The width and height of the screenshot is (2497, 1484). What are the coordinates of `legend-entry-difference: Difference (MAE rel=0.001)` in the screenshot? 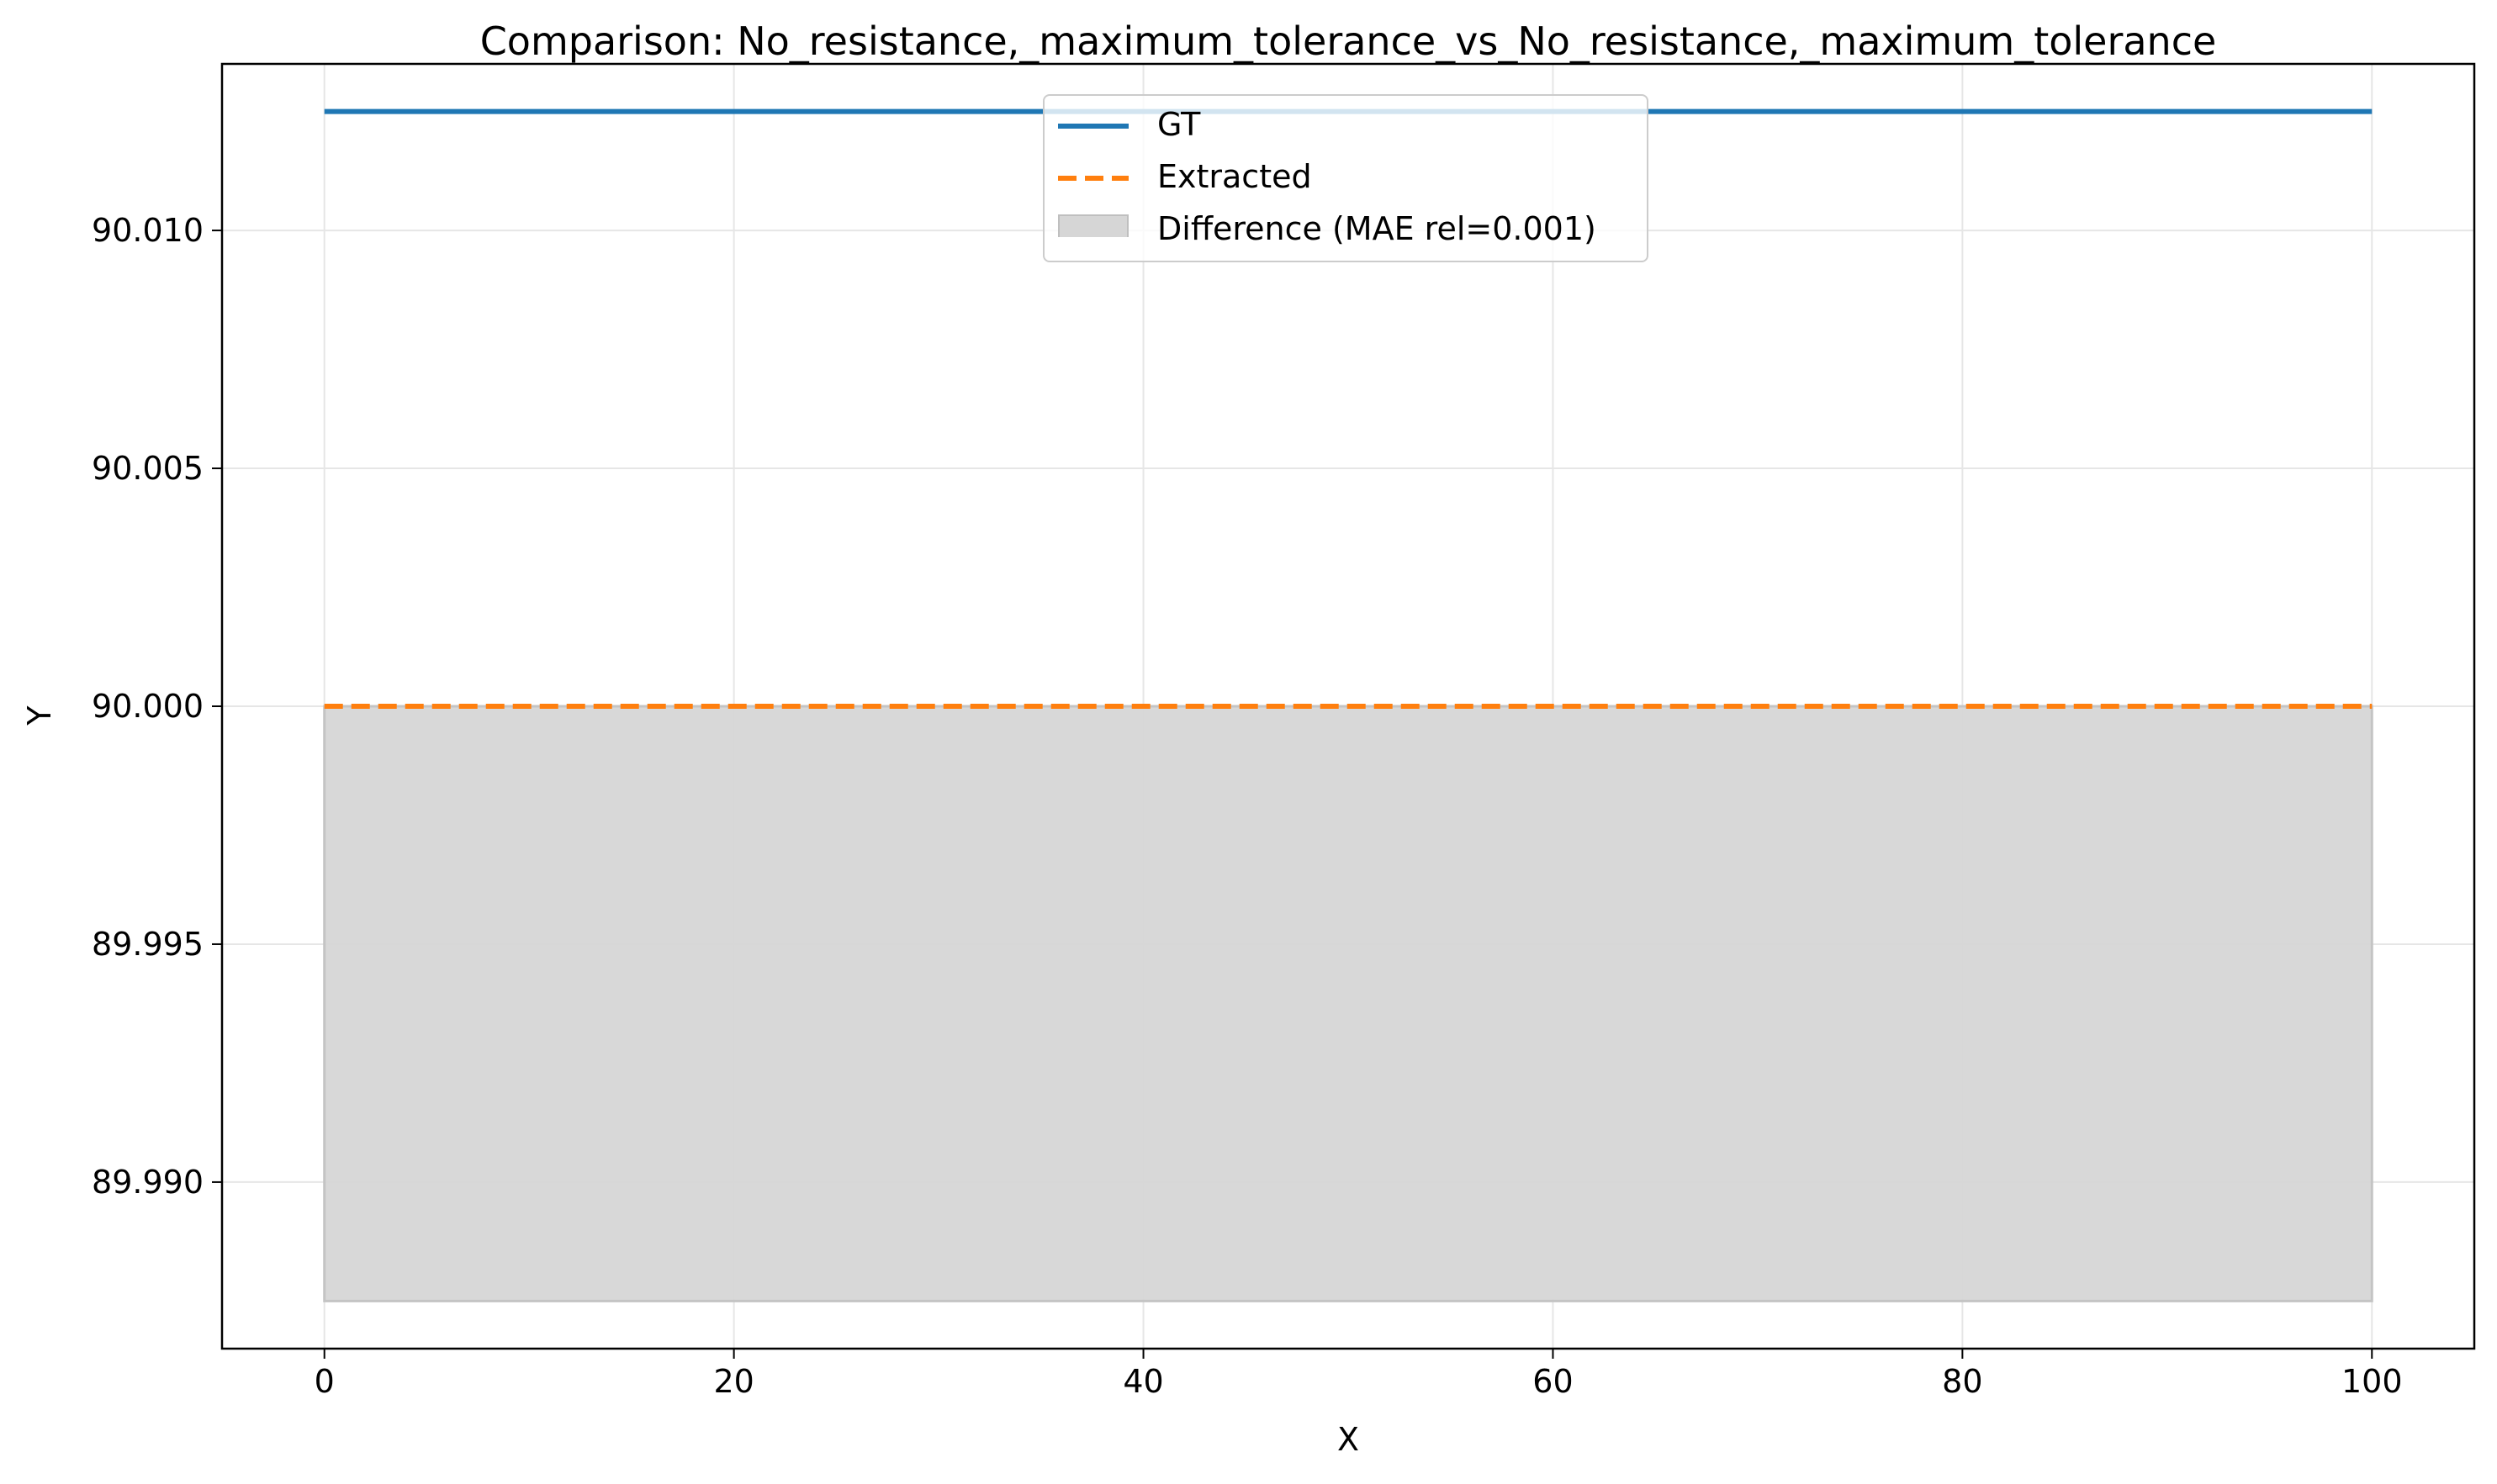 It's located at (1346, 229).